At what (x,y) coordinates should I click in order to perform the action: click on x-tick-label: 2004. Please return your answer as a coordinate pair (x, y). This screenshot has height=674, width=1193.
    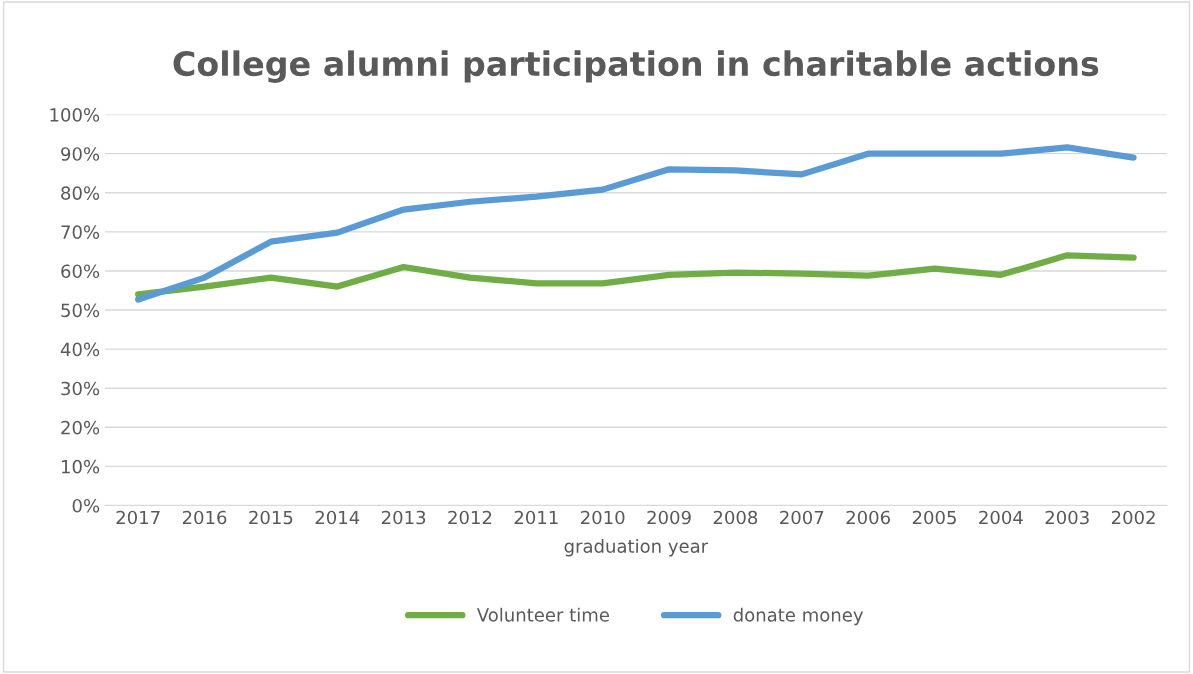
    Looking at the image, I should click on (1001, 517).